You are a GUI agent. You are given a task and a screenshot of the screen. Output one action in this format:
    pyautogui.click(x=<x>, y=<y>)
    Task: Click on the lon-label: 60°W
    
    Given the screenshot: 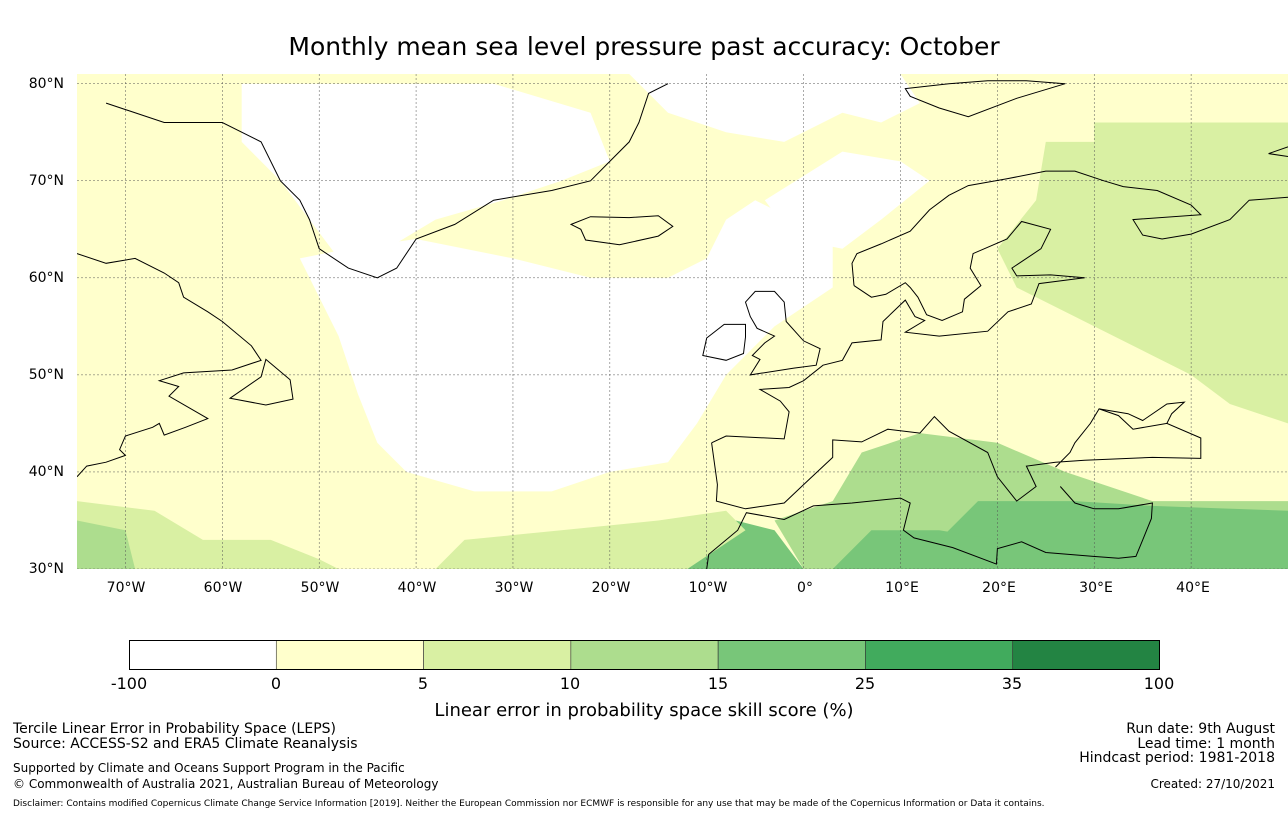 What is the action you would take?
    pyautogui.click(x=223, y=588)
    